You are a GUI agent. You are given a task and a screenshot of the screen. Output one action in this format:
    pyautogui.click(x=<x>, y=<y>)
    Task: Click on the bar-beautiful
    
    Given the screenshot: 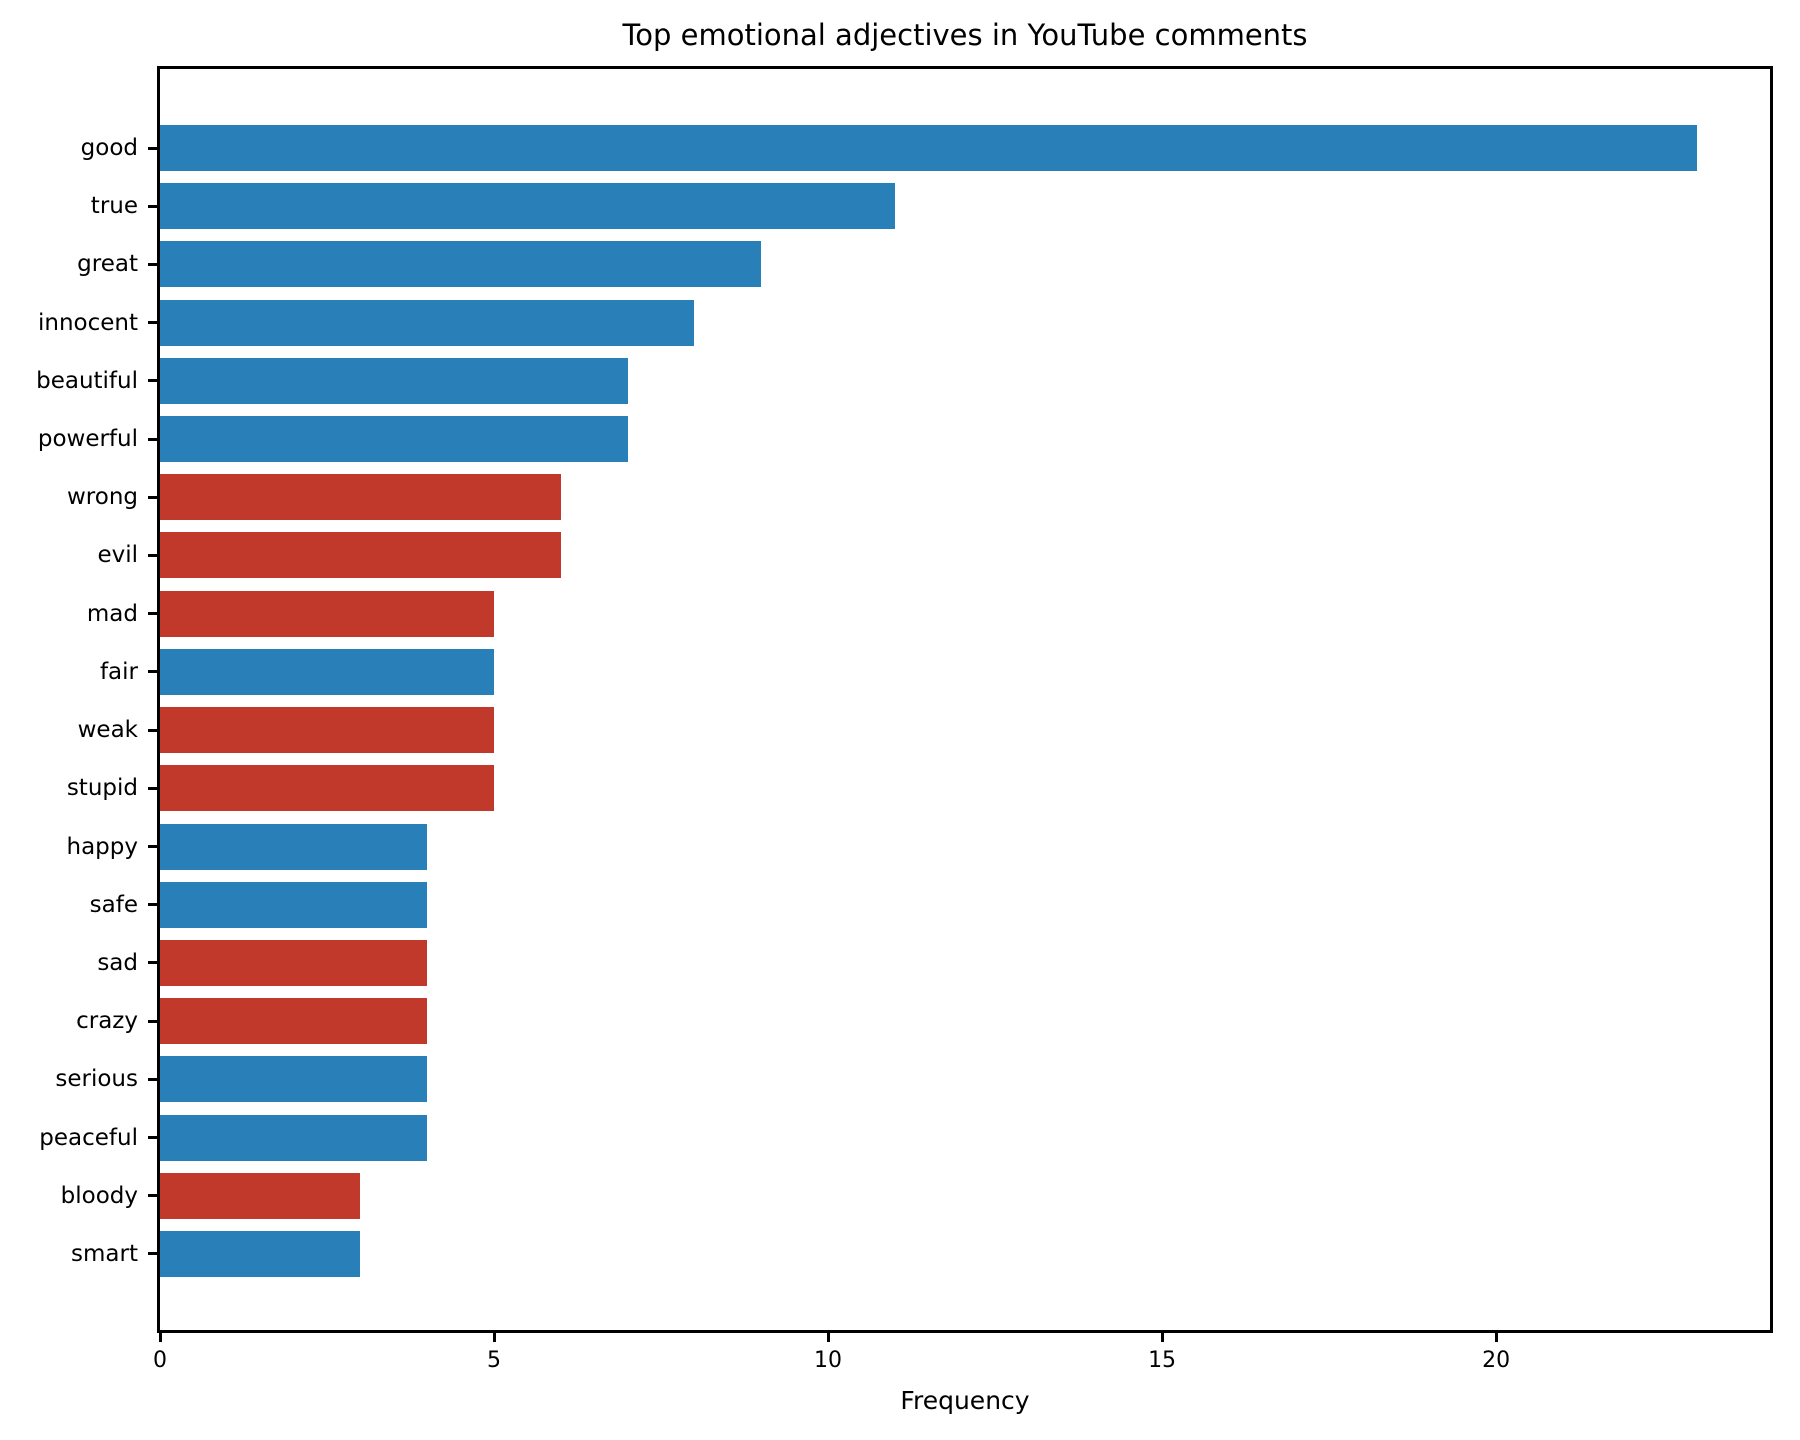 What is the action you would take?
    pyautogui.click(x=394, y=380)
    